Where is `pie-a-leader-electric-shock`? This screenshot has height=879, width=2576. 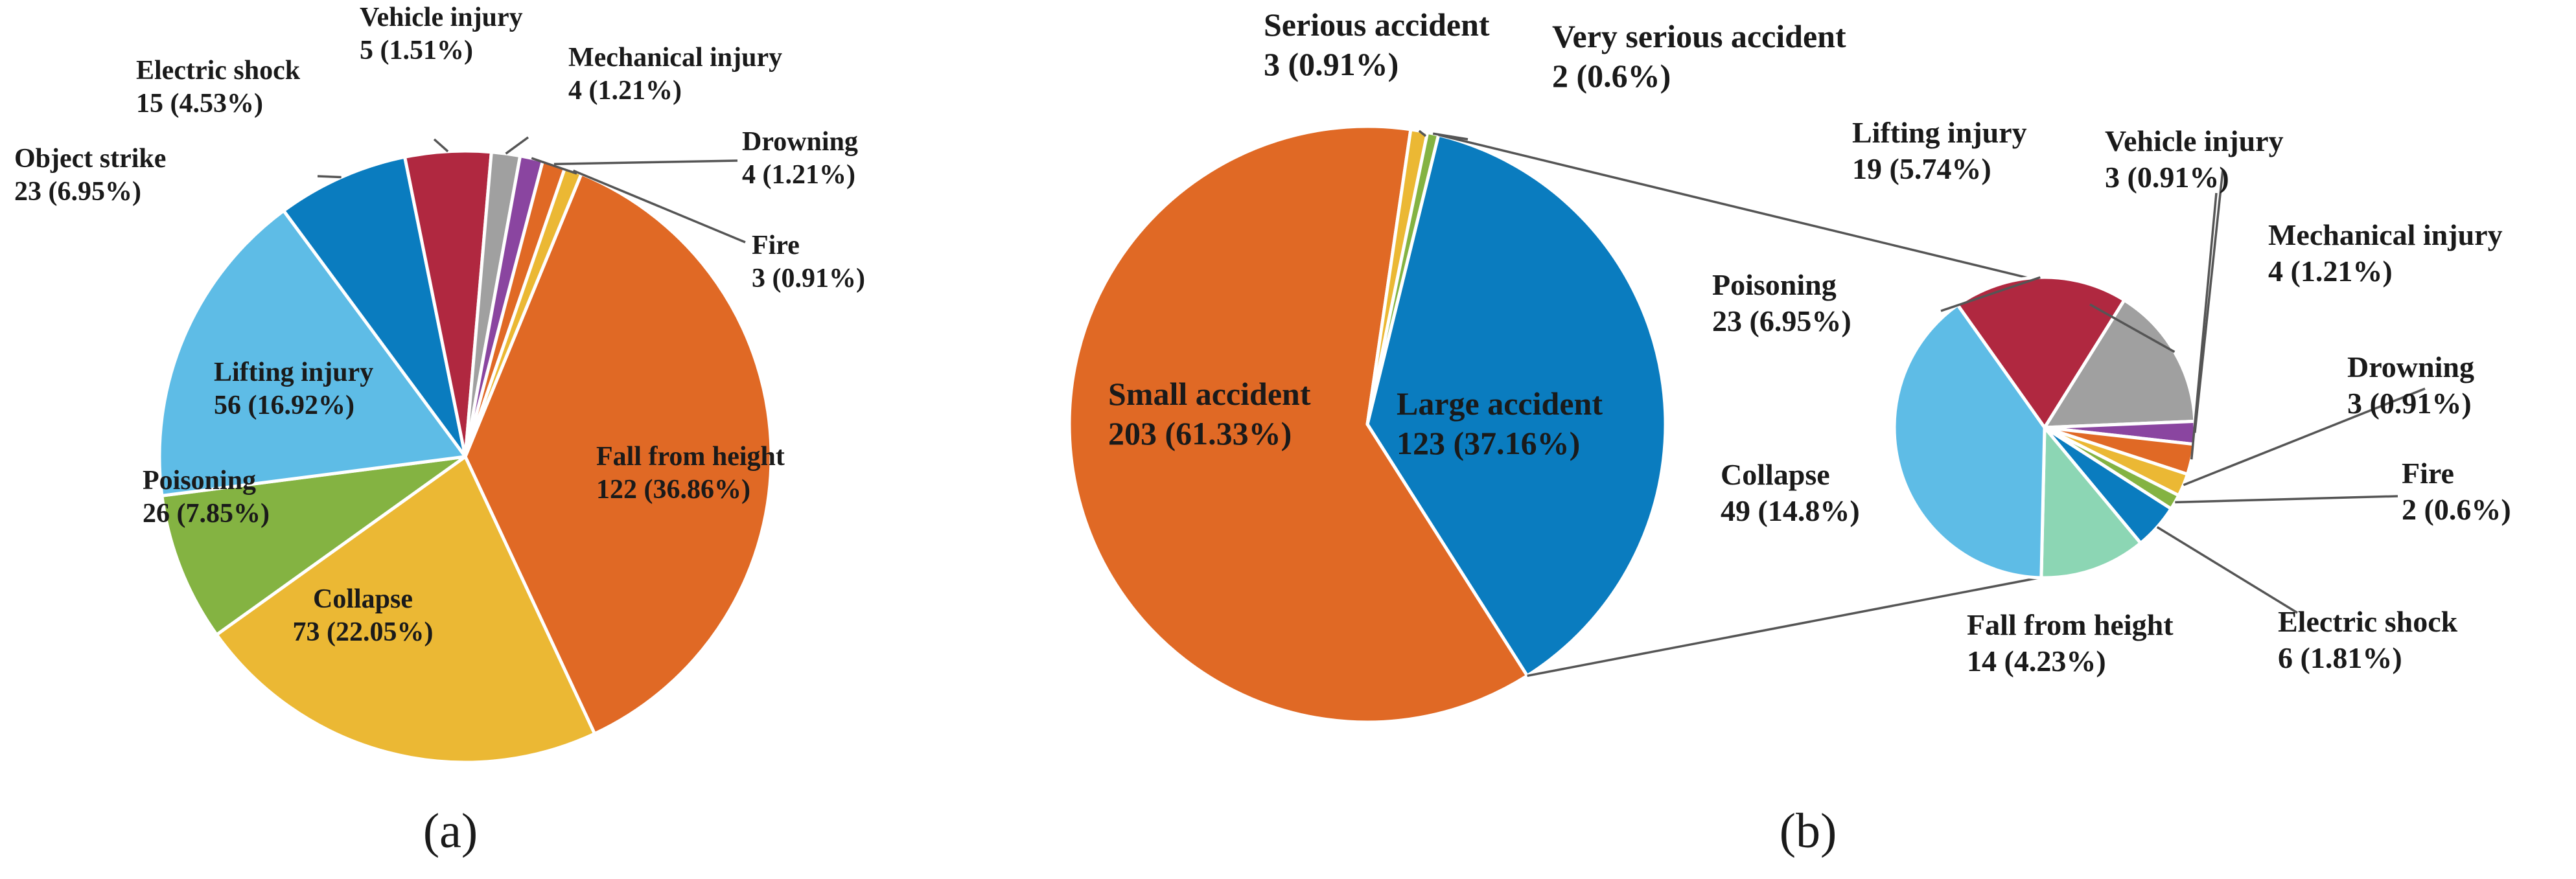
pie-a-leader-electric-shock is located at coordinates (441, 145).